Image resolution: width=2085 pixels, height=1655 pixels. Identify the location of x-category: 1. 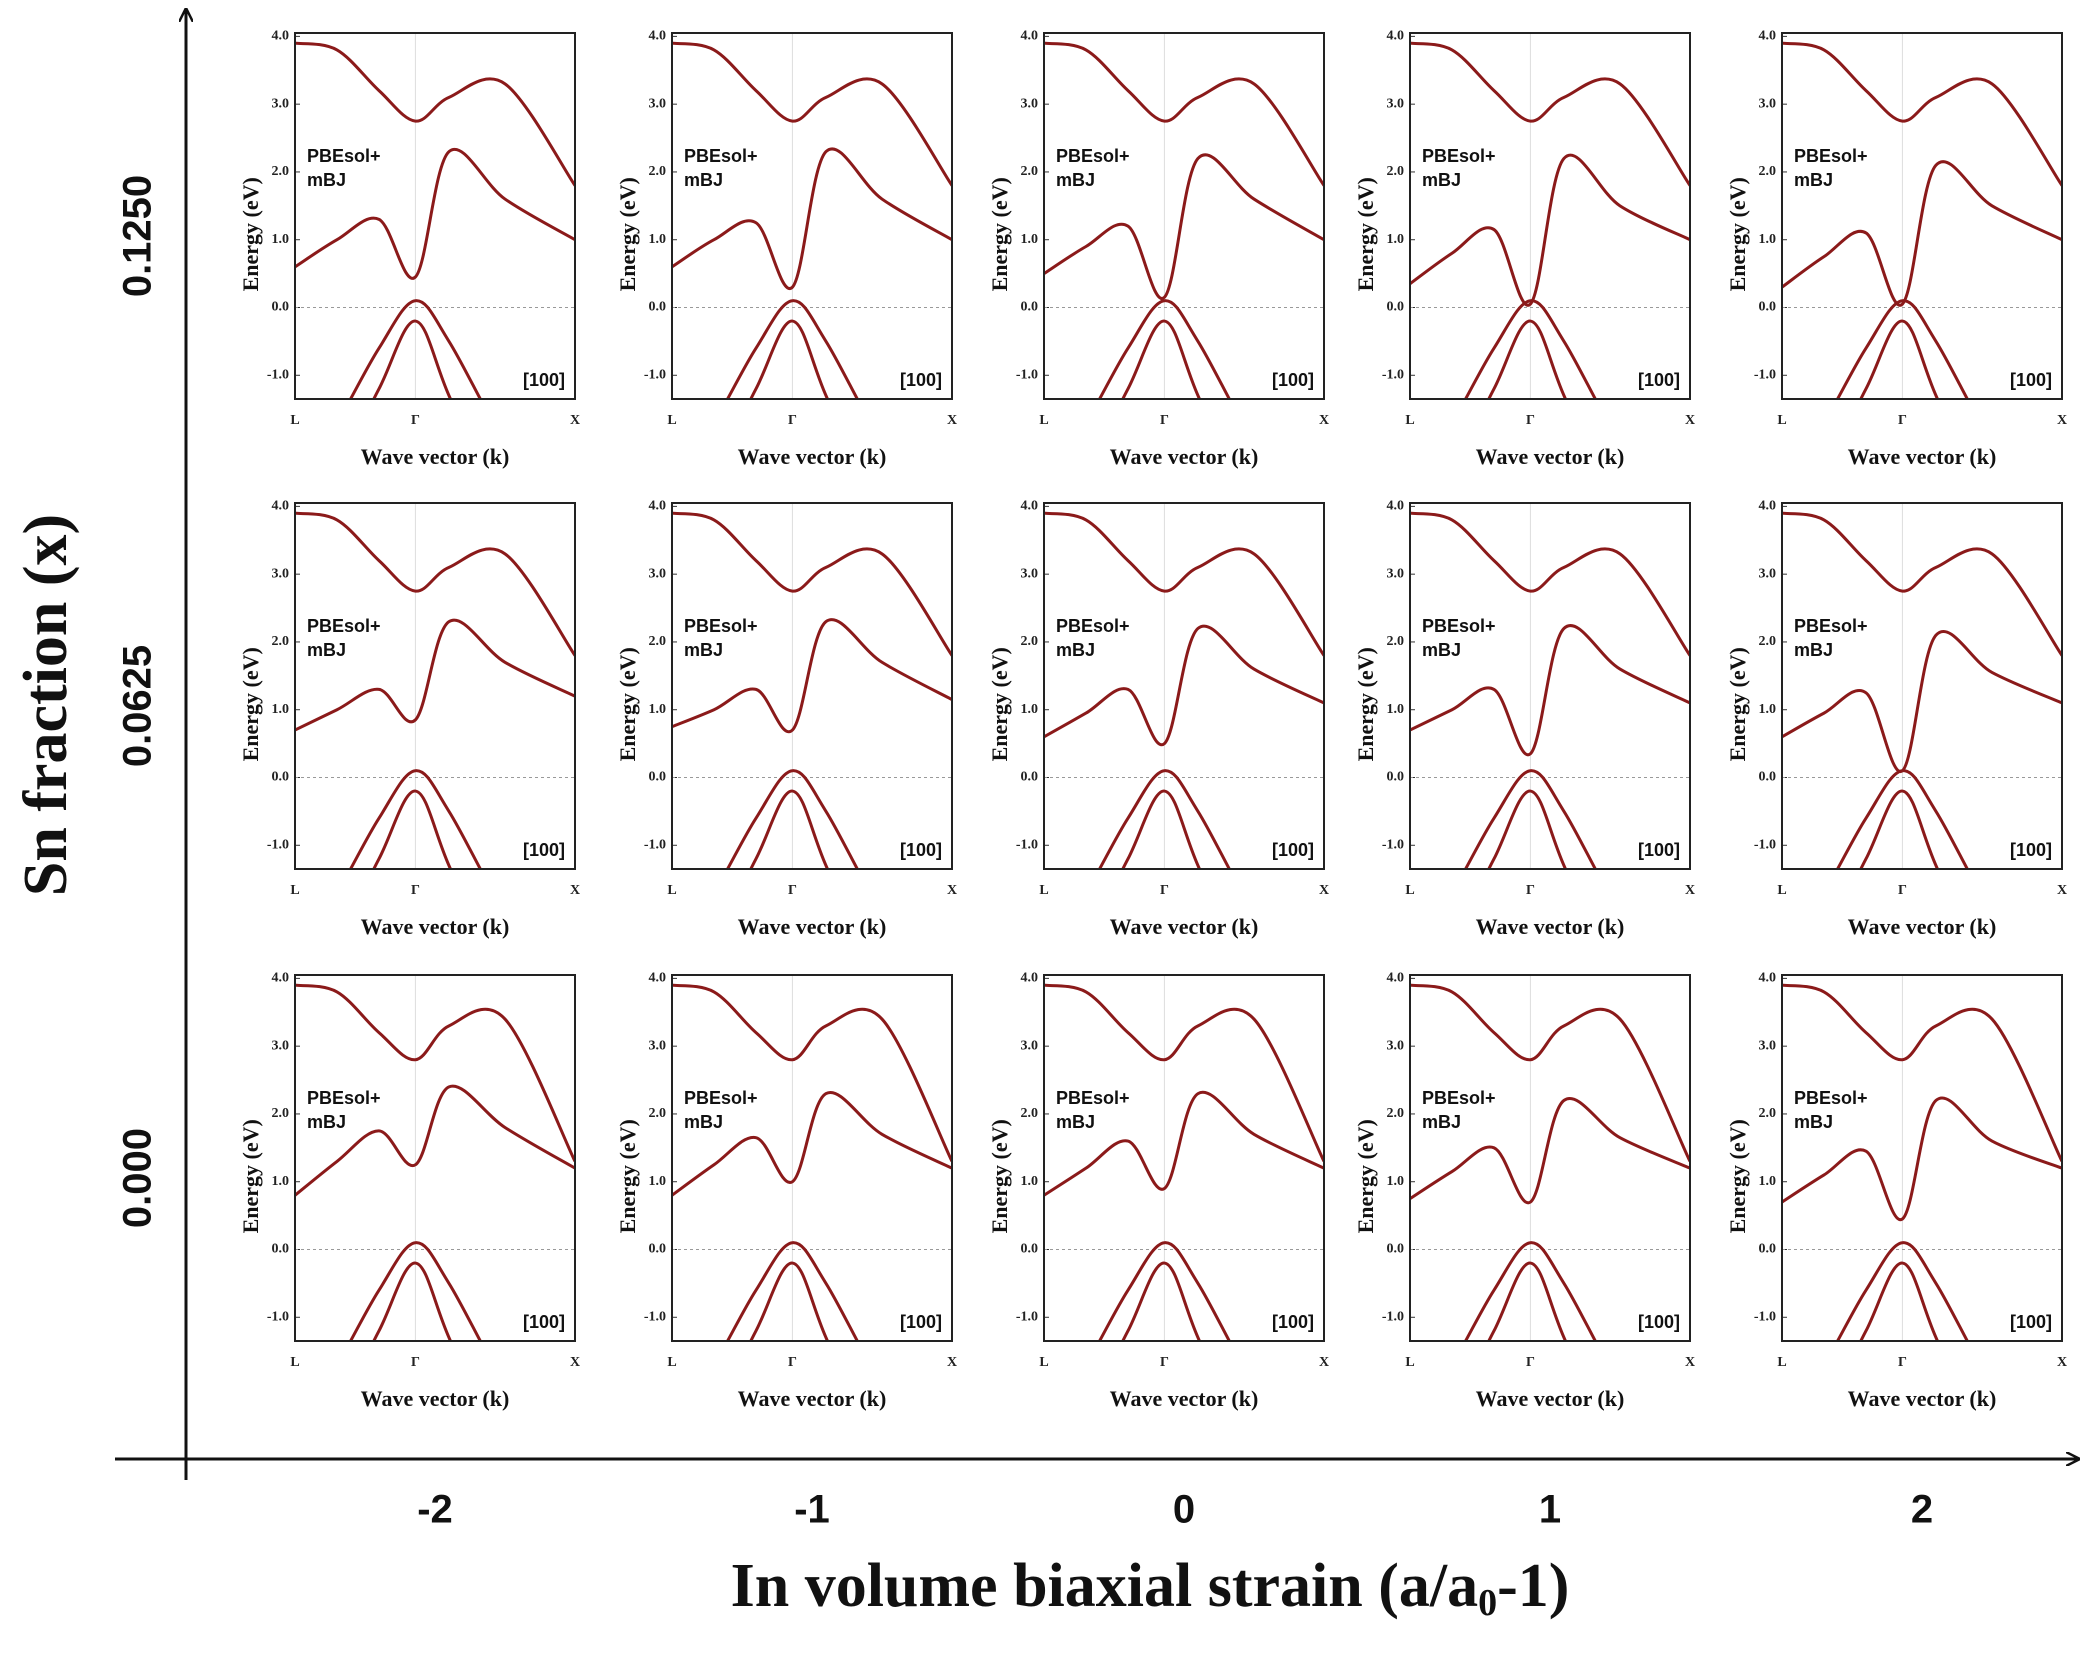
(1550, 1510).